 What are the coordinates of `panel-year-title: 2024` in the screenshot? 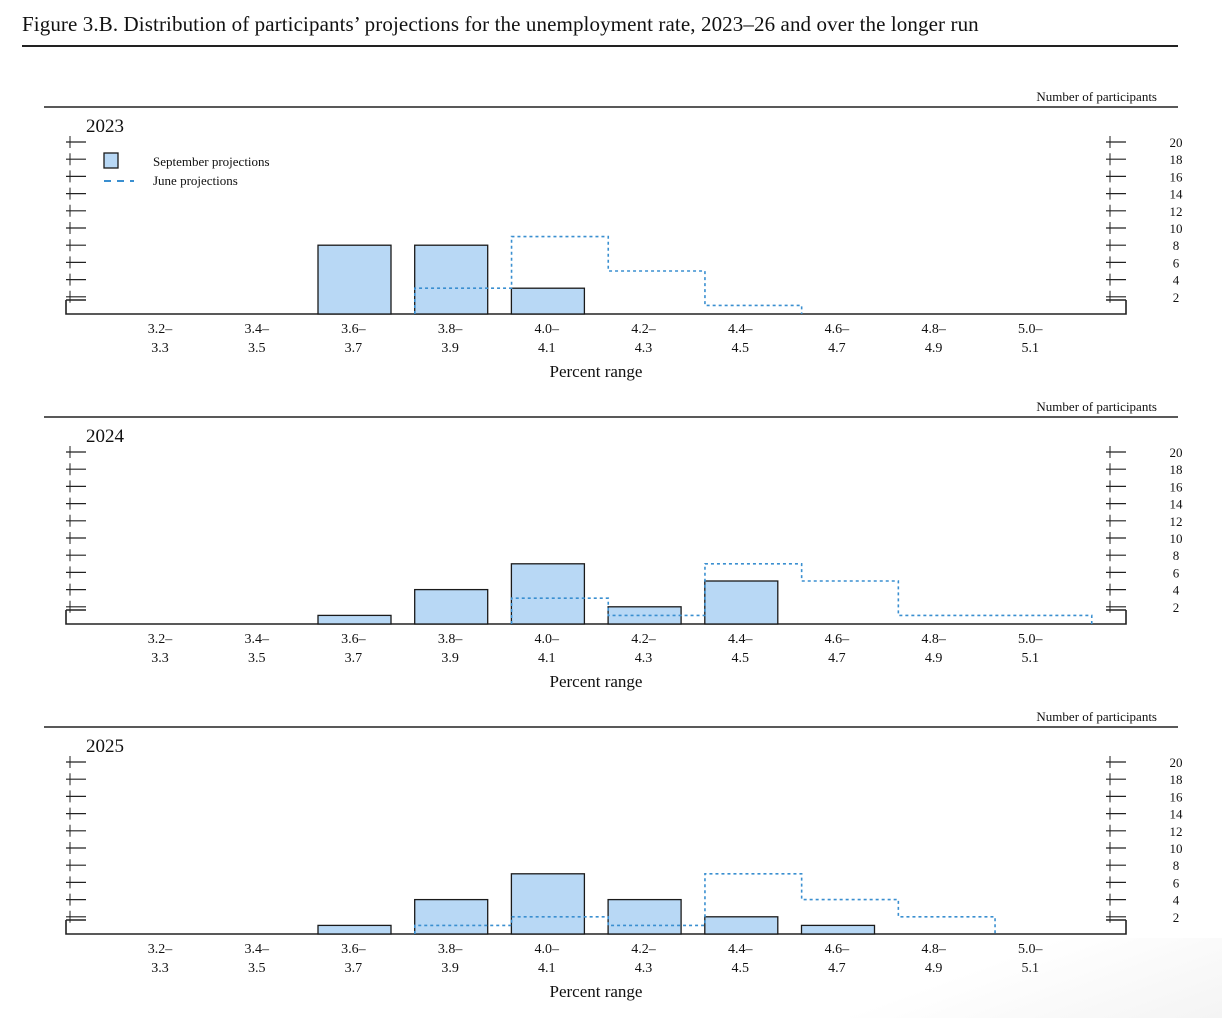 It's located at (105, 436).